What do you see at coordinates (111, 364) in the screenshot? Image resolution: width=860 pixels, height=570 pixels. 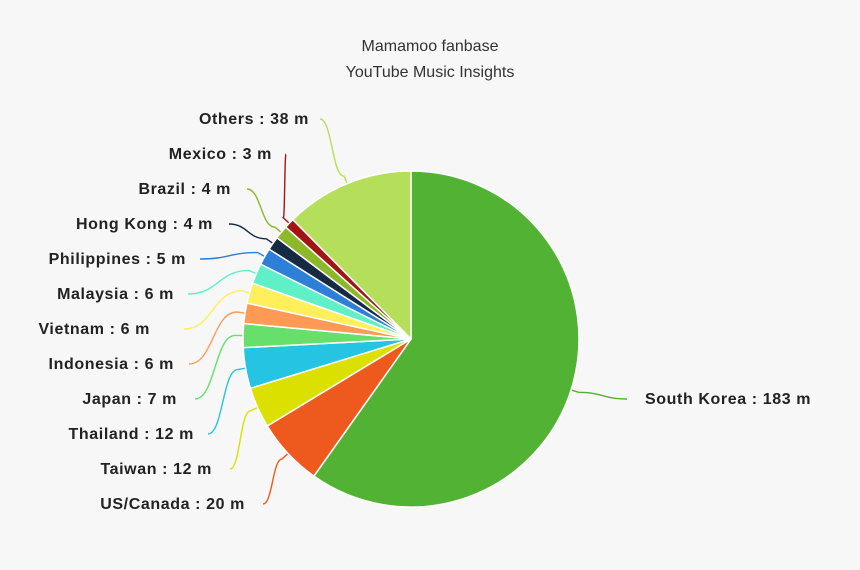 I see `slice-label-indonesia: Indonesia : 6 m` at bounding box center [111, 364].